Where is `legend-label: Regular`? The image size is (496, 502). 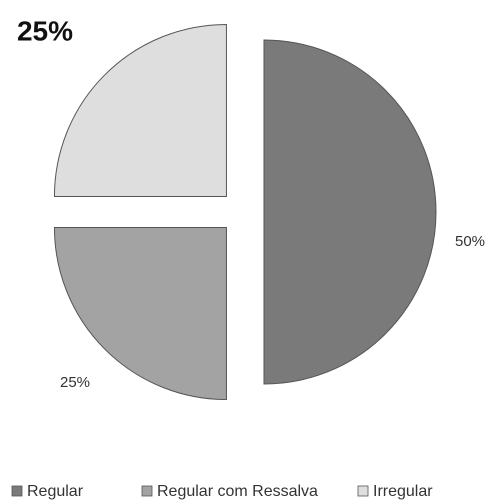
legend-label: Regular is located at coordinates (55, 491).